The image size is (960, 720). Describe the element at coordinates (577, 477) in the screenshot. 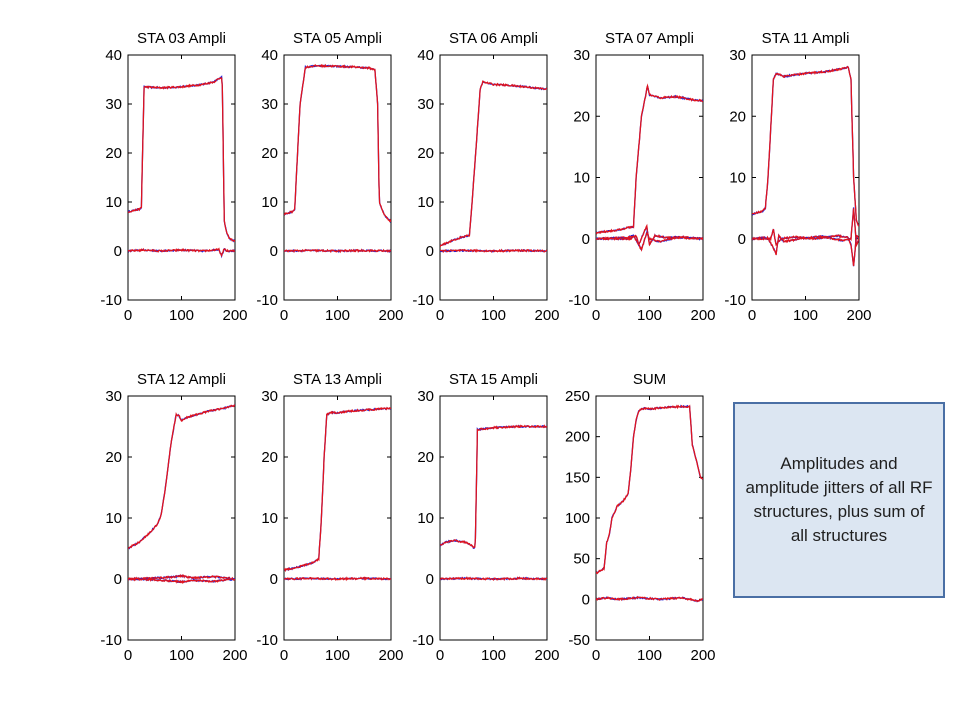

I see `y-tick-label: 150` at that location.